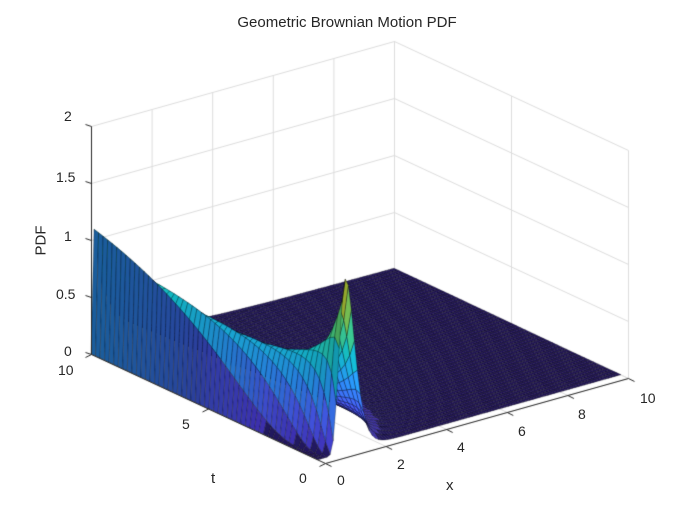  I want to click on x-tick-label: 2, so click(401, 464).